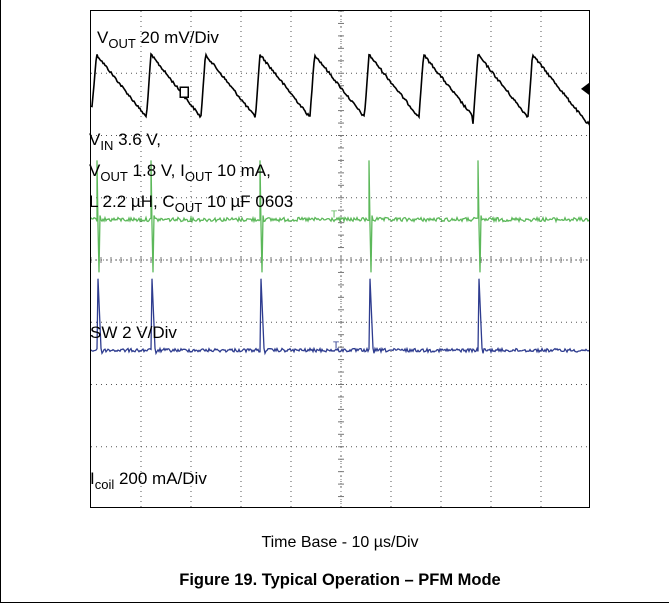 The height and width of the screenshot is (604, 670). Describe the element at coordinates (184, 92) in the screenshot. I see `trigger-marker` at that location.